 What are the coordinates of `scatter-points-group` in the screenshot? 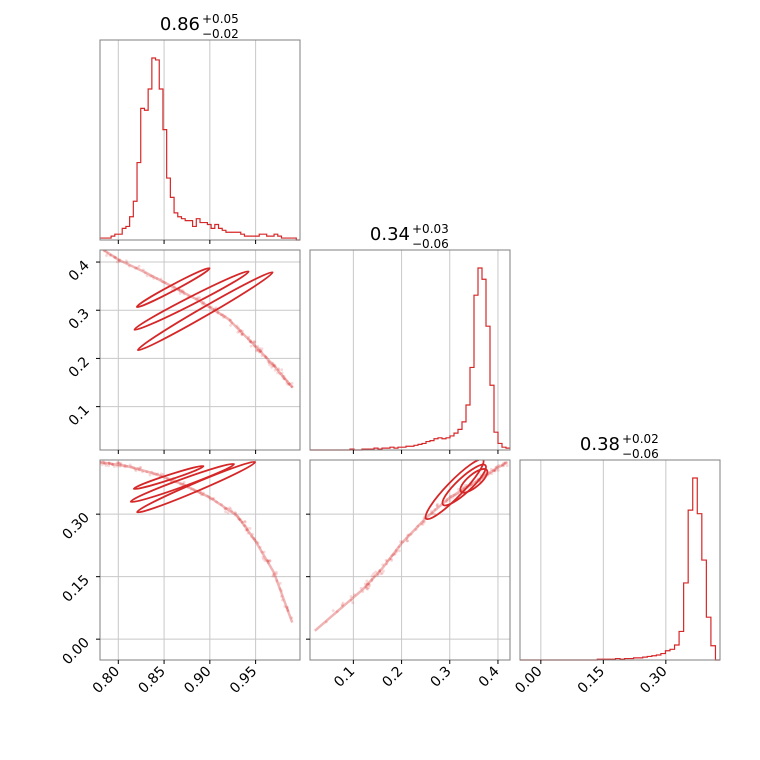 It's located at (197, 541).